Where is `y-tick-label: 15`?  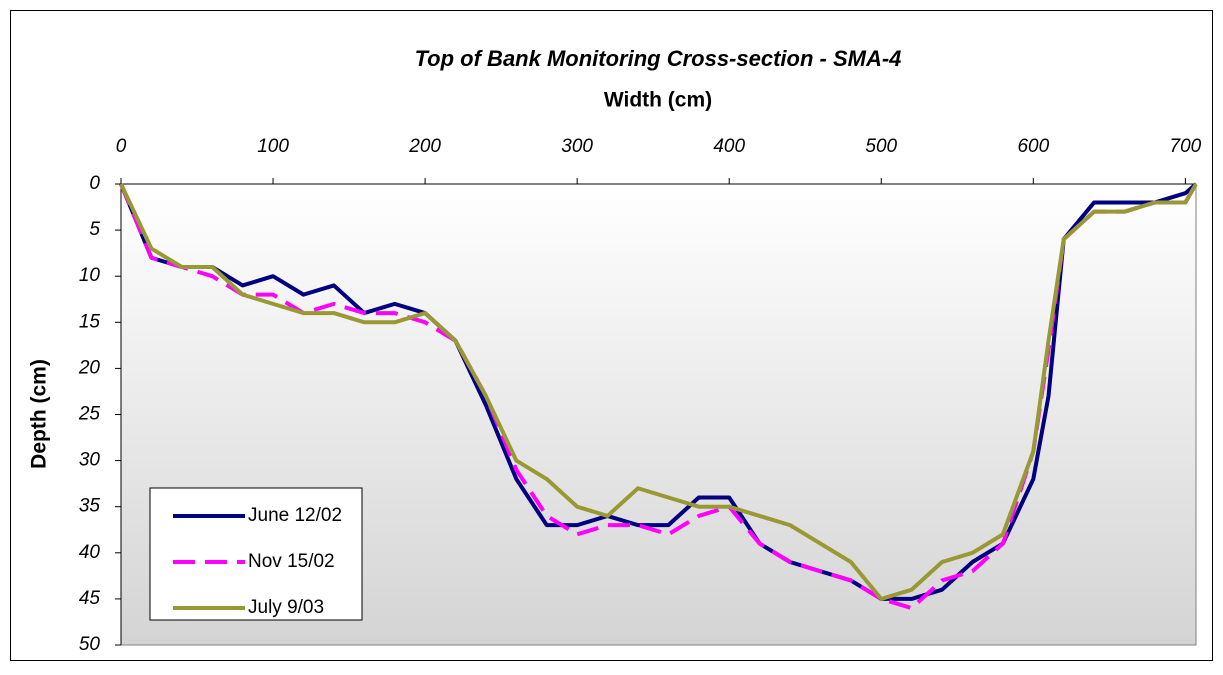 y-tick-label: 15 is located at coordinates (90, 321).